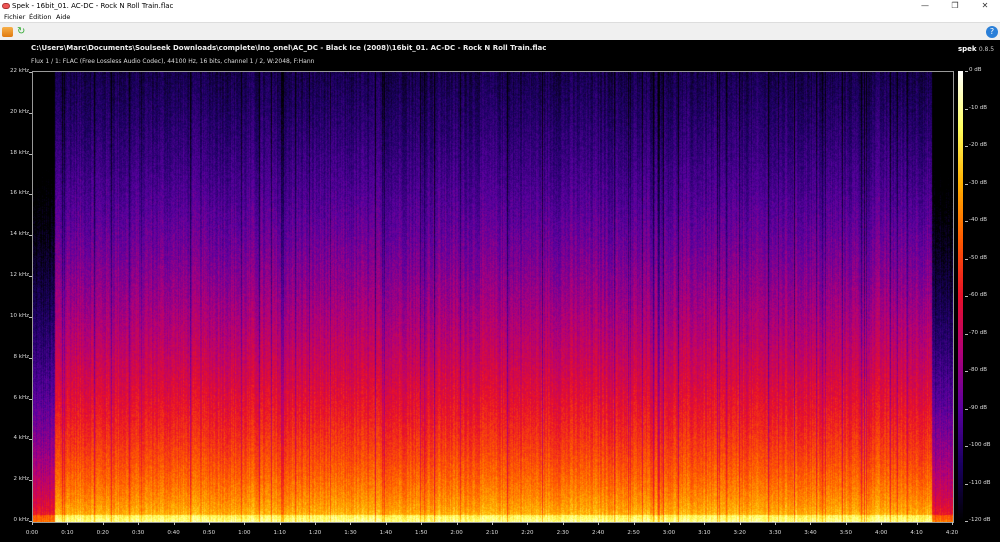  Describe the element at coordinates (500, 31) in the screenshot. I see `toolbar: ↻ ?` at that location.